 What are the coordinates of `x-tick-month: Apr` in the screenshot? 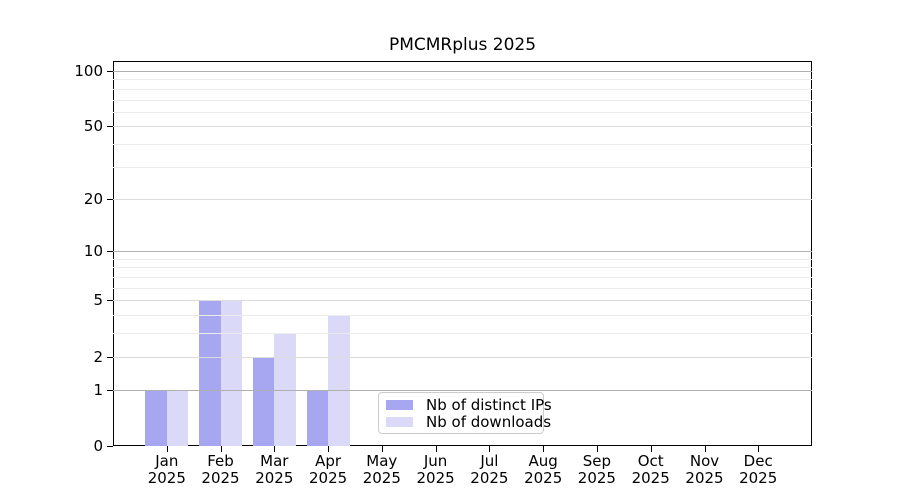 It's located at (328, 461).